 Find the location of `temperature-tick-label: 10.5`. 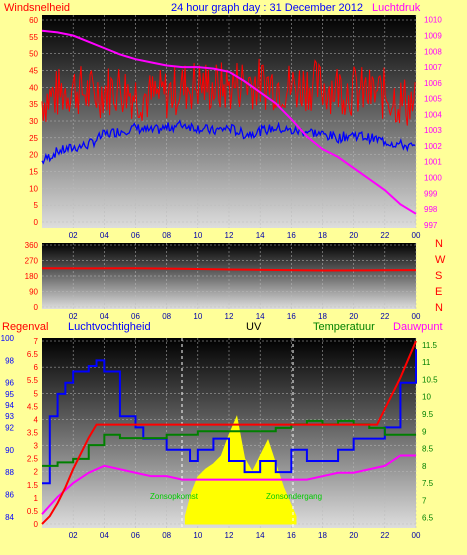

temperature-tick-label: 10.5 is located at coordinates (430, 379).